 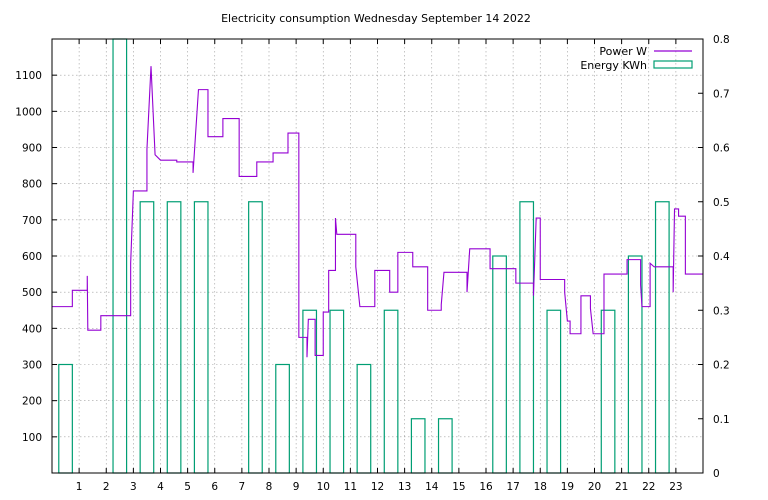 I want to click on right-axis: 0 0.1 0.2 0.3 0.4 0.5 0.6 0.7 0.8, so click(x=714, y=257).